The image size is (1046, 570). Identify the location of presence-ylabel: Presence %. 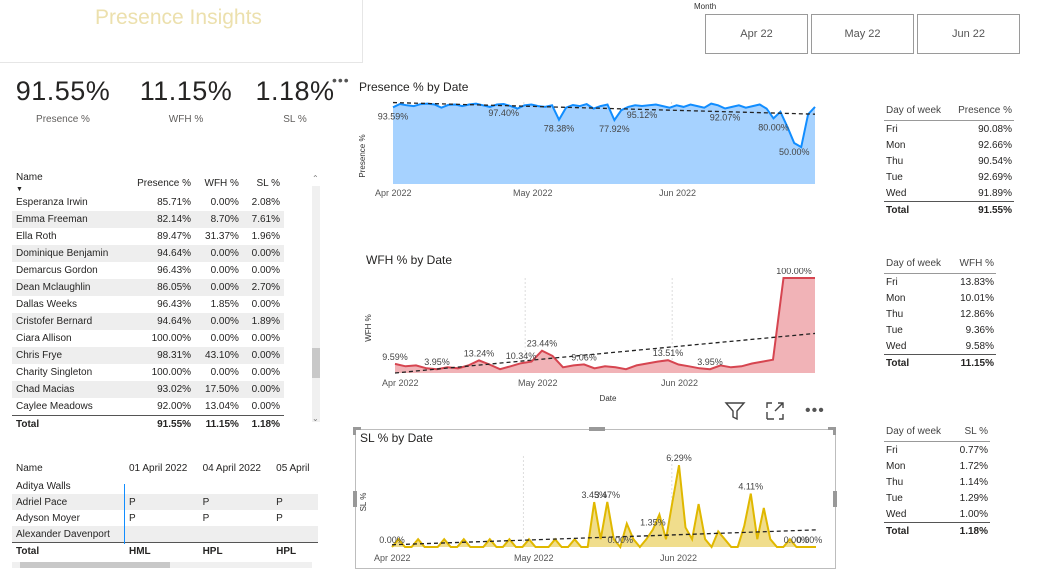
(362, 155).